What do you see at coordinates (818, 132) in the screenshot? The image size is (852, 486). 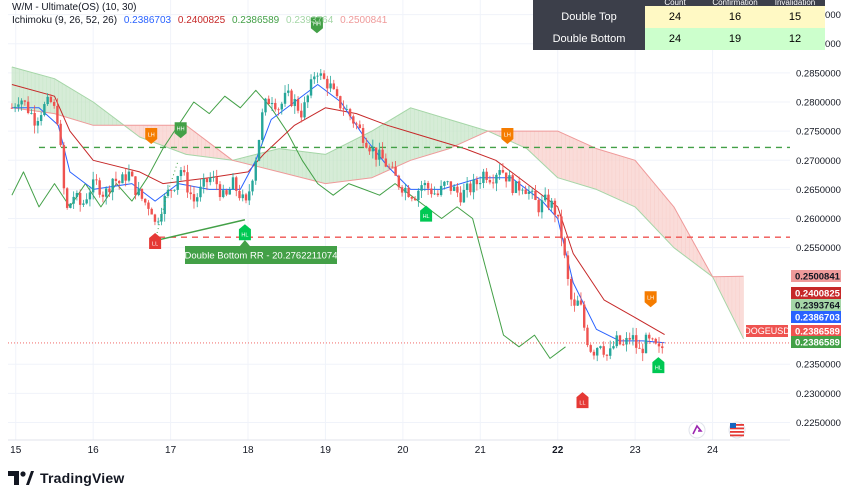 I see `y-tick-label: 0.2750000` at bounding box center [818, 132].